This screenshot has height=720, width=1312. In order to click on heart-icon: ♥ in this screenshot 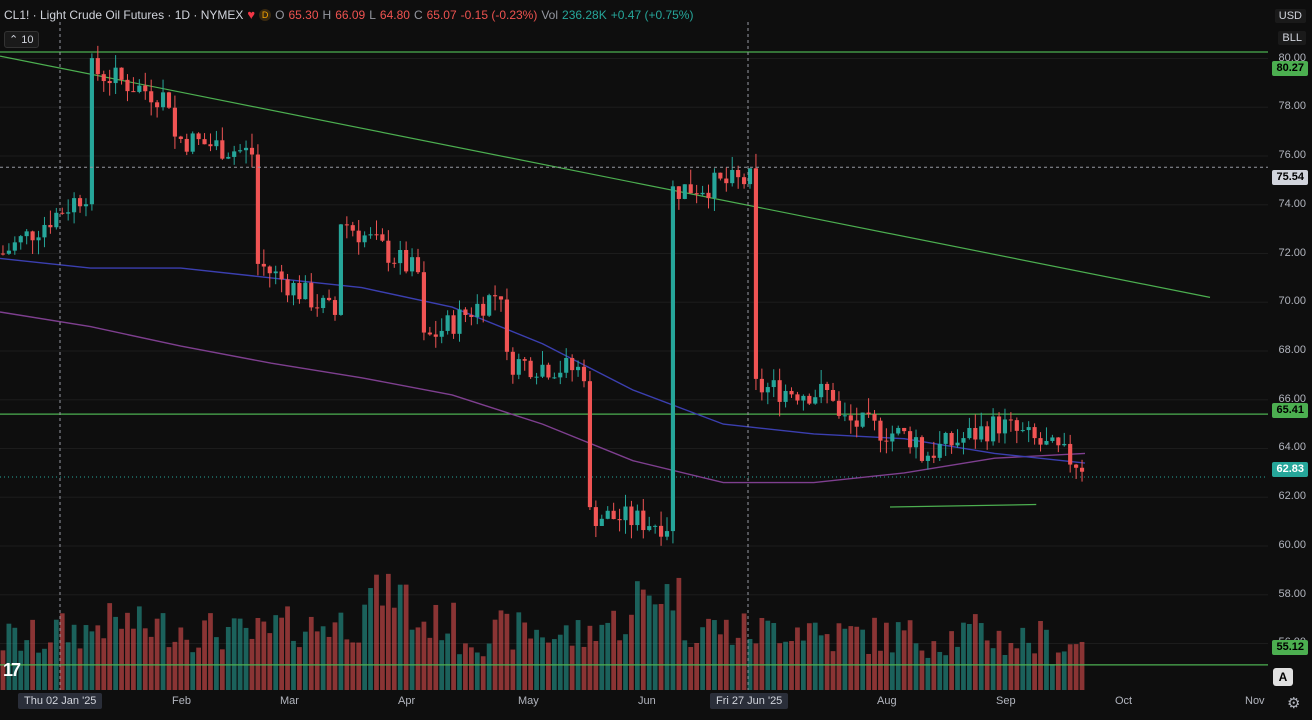, I will do `click(251, 14)`.